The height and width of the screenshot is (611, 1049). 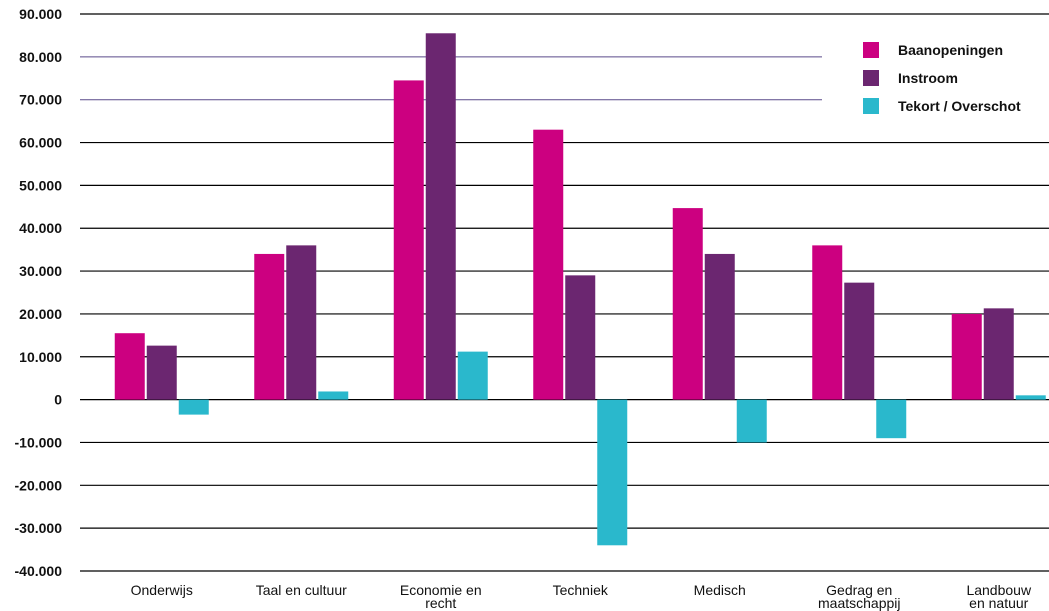 What do you see at coordinates (581, 590) in the screenshot?
I see `x-category-label: Techniek` at bounding box center [581, 590].